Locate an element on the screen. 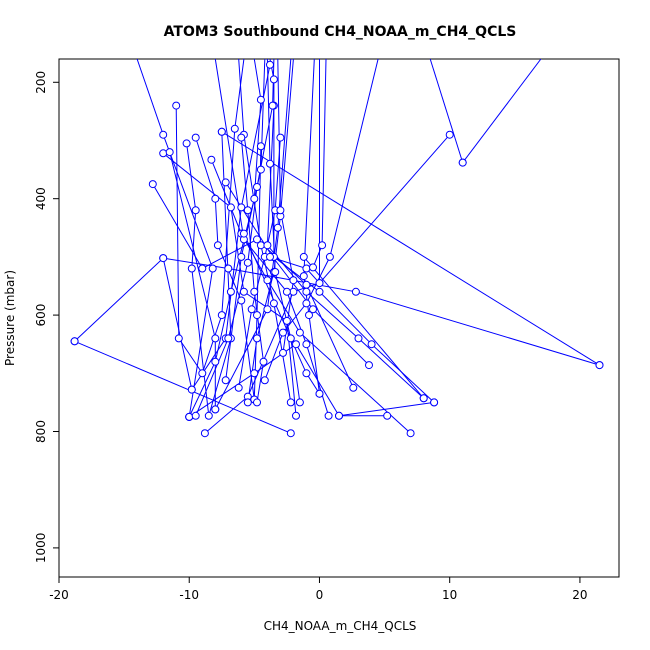  x-tick-label-2: 0 is located at coordinates (320, 595).